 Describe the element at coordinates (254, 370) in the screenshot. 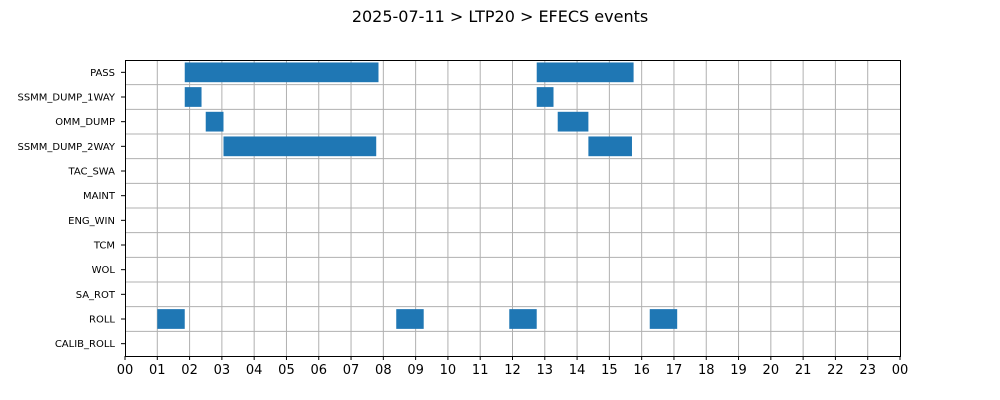

I see `x-tick-label: 04` at that location.